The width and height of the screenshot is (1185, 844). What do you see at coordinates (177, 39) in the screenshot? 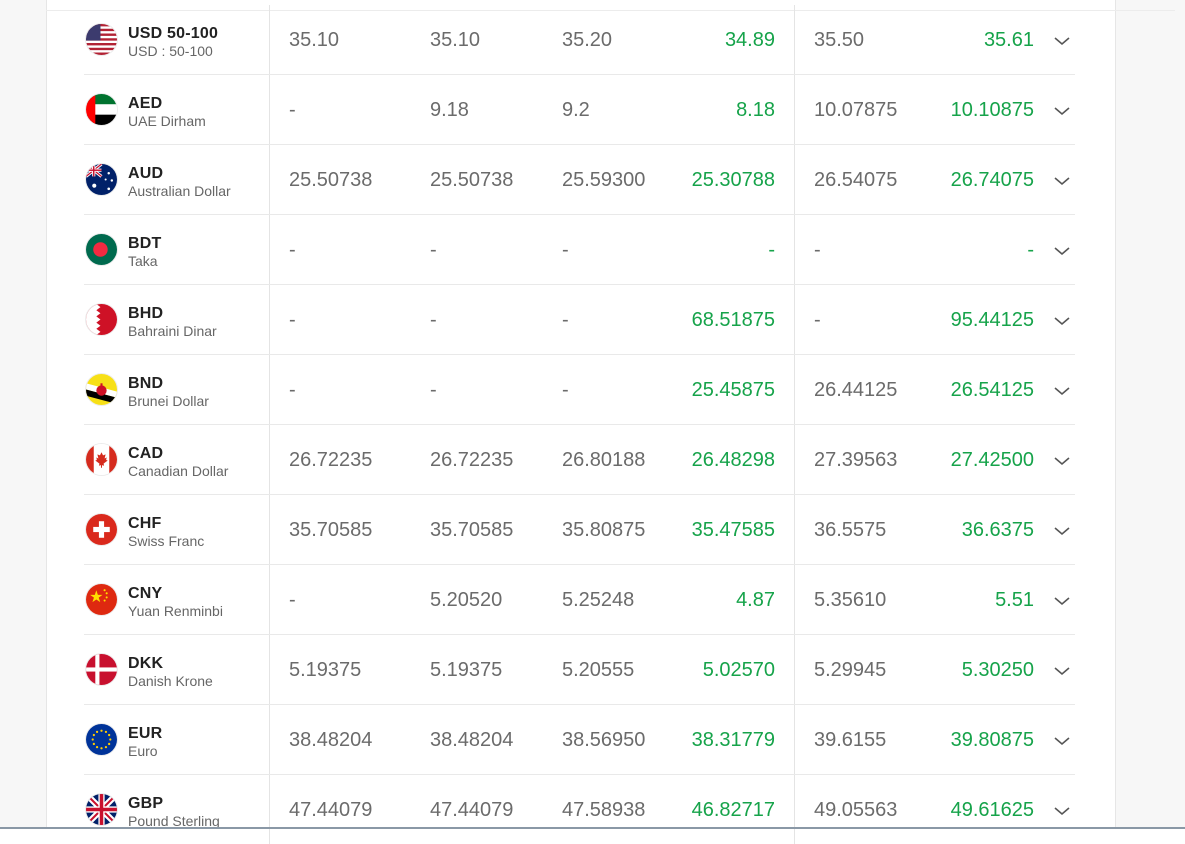
I see `currency-cell: USD 50-100 USD : 50-100` at bounding box center [177, 39].